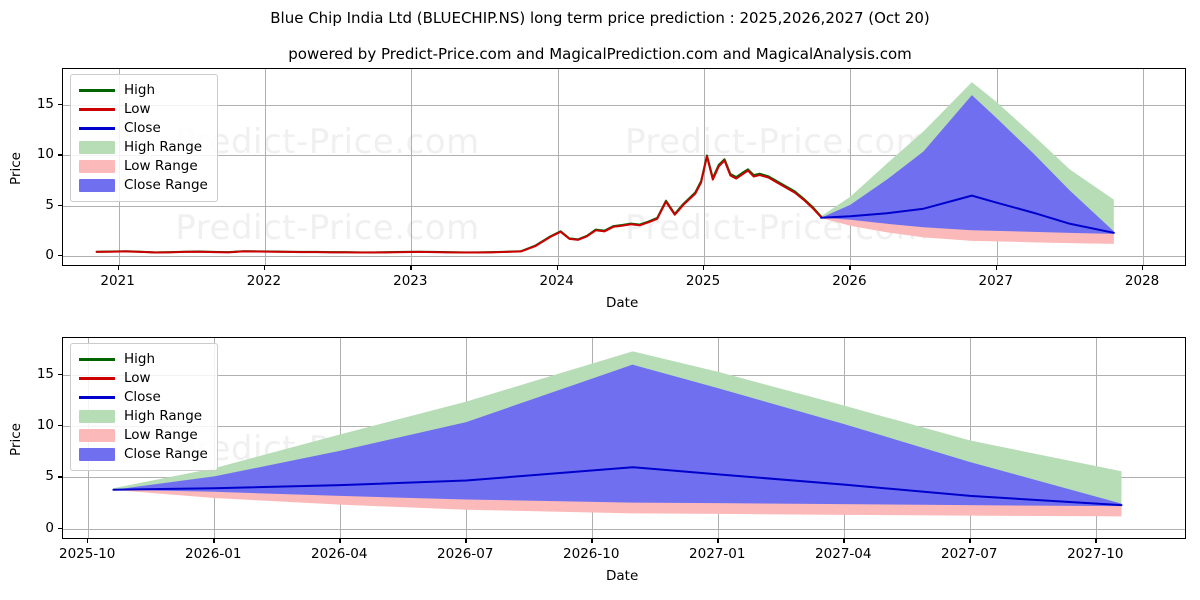  I want to click on x-tick-label: 2027-01, so click(717, 554).